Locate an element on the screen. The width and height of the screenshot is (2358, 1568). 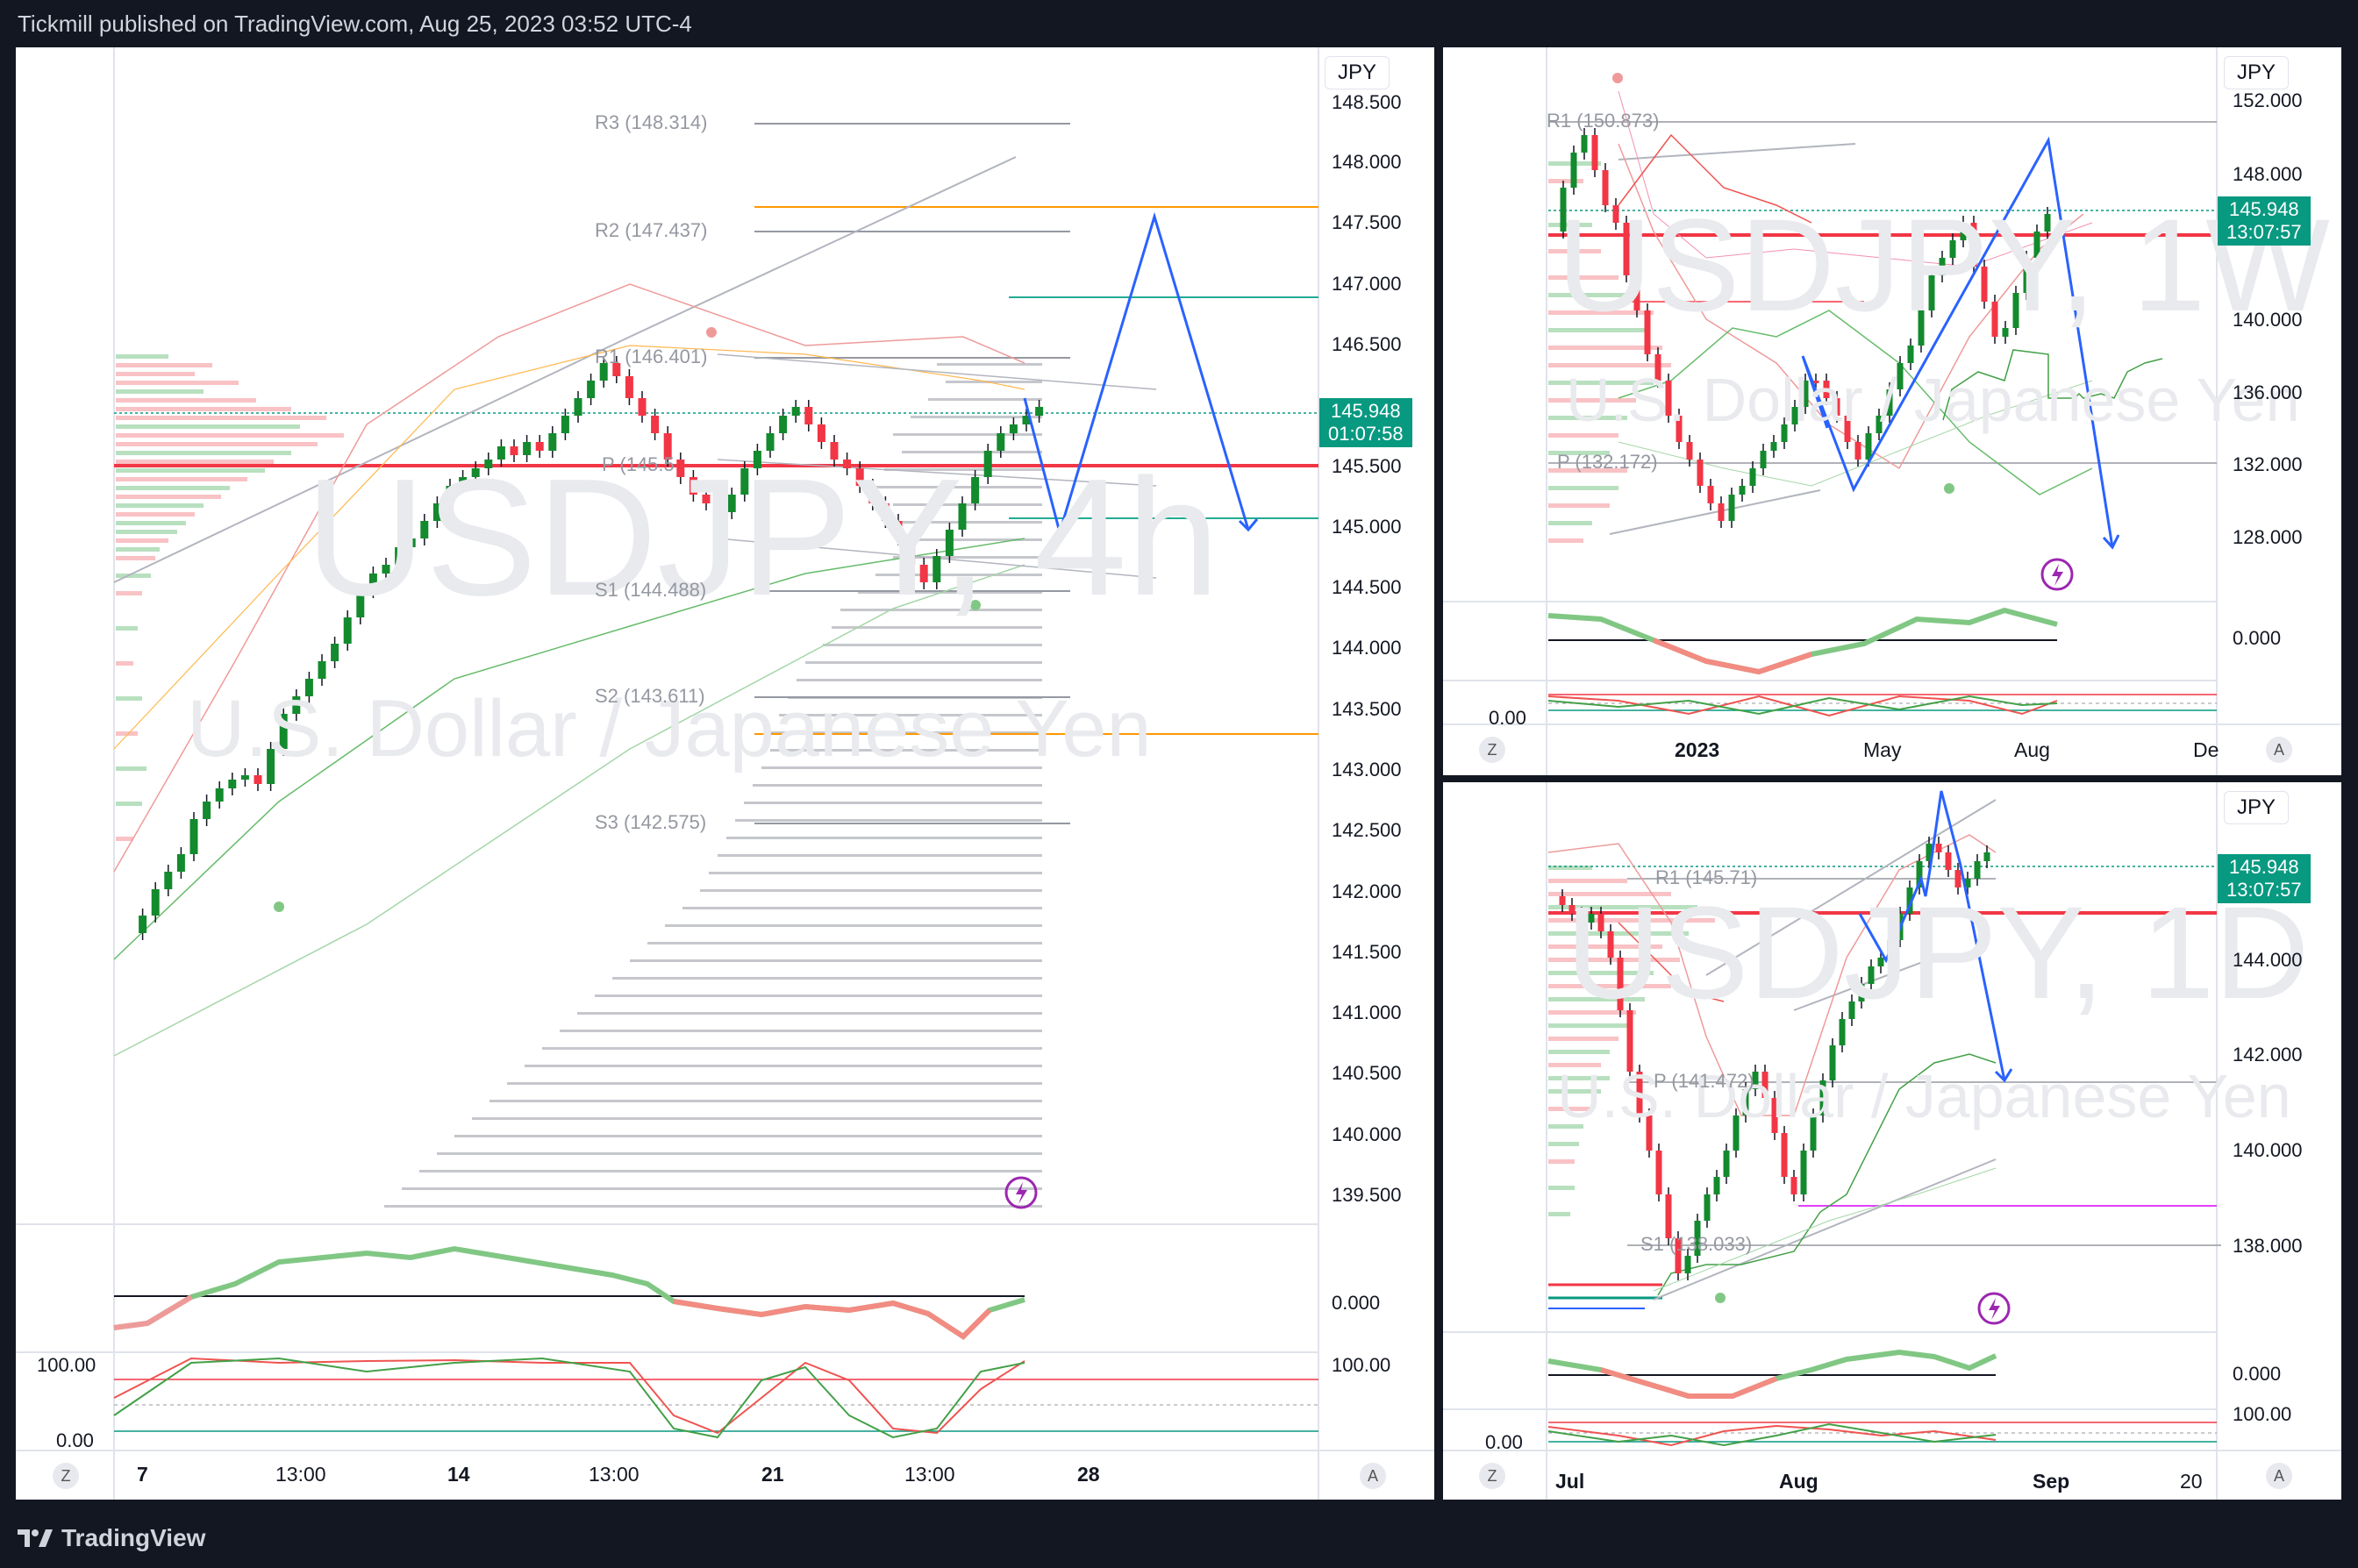
price-tick: 145.500 is located at coordinates (1367, 466).